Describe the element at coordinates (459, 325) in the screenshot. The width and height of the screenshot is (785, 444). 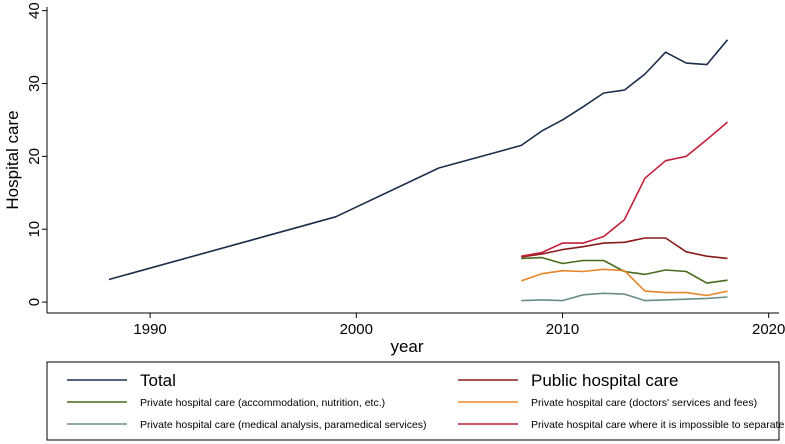
I see `x-ticks: 1990 2000 2010 2020` at that location.